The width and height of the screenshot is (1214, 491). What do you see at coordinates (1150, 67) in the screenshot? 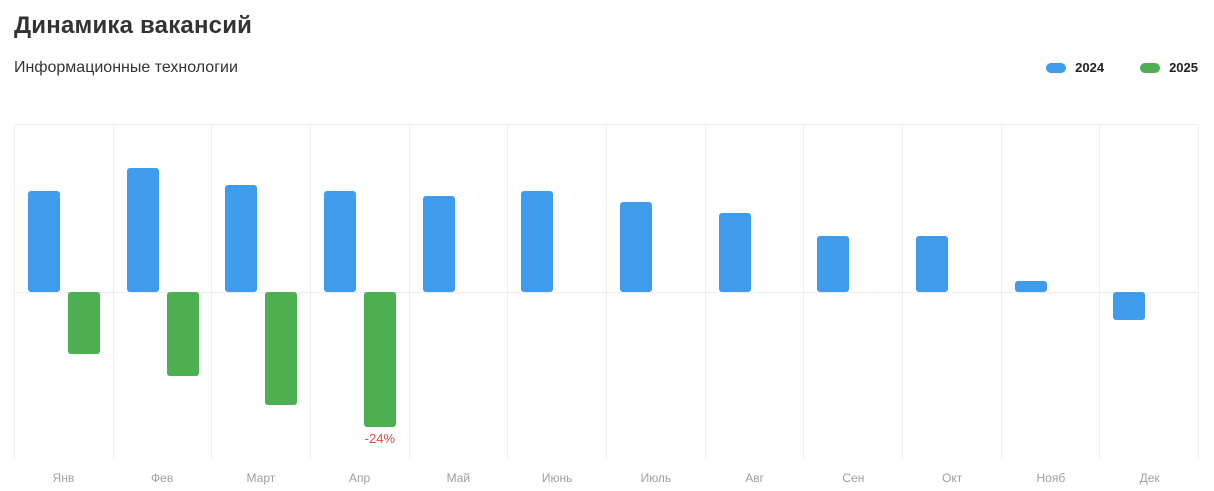
I see `legend-swatch-2025` at bounding box center [1150, 67].